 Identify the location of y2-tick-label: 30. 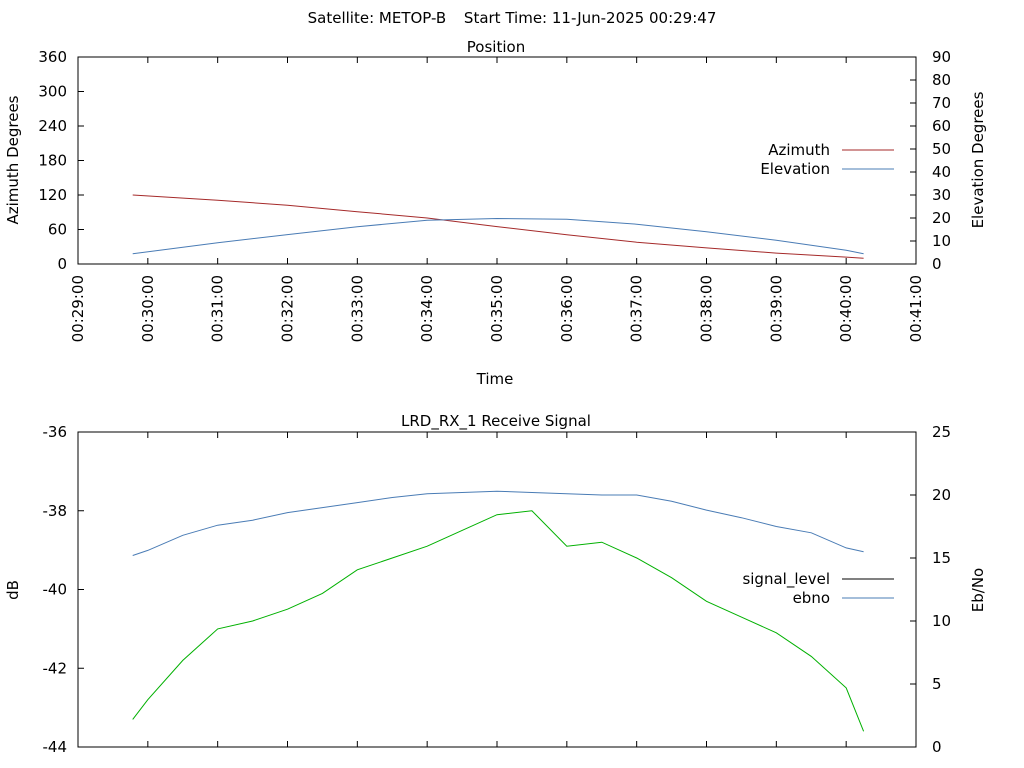
(941, 195).